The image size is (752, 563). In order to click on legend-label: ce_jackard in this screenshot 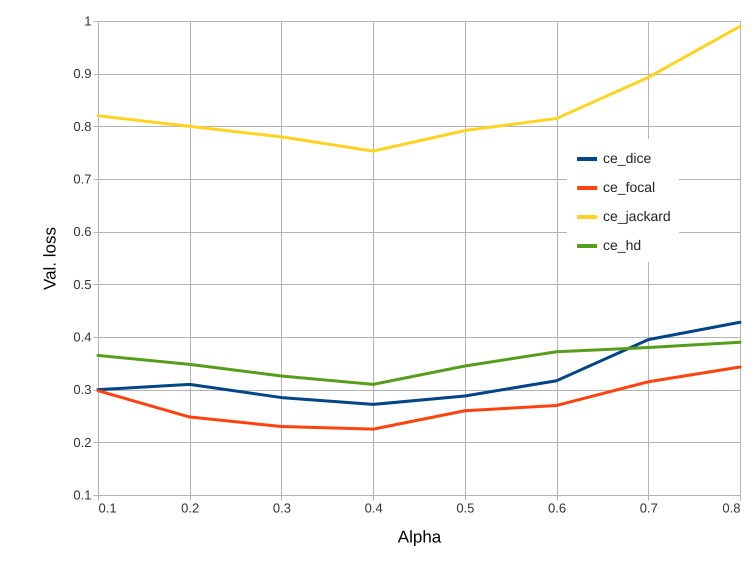, I will do `click(637, 216)`.